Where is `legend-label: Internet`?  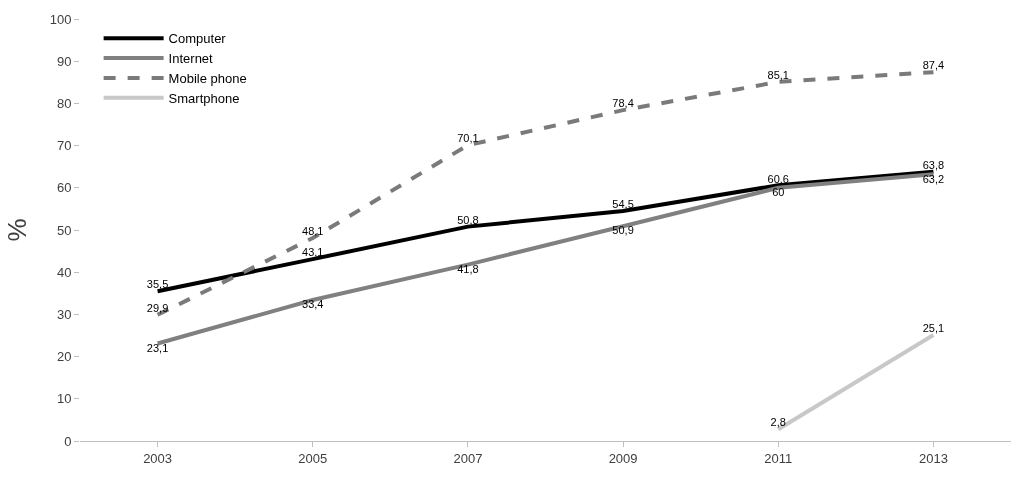 legend-label: Internet is located at coordinates (191, 59).